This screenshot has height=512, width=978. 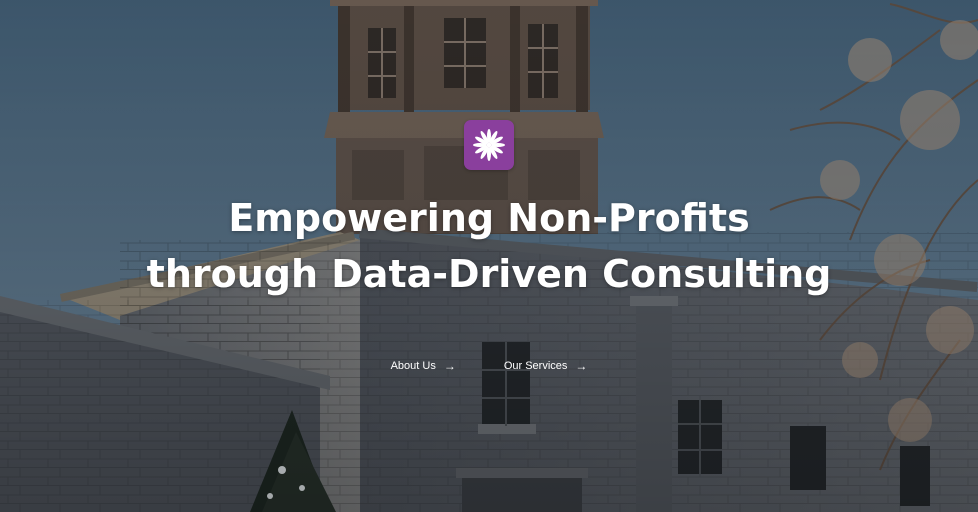 I want to click on headline-line-2: through Data-Driven Consulting, so click(x=489, y=274).